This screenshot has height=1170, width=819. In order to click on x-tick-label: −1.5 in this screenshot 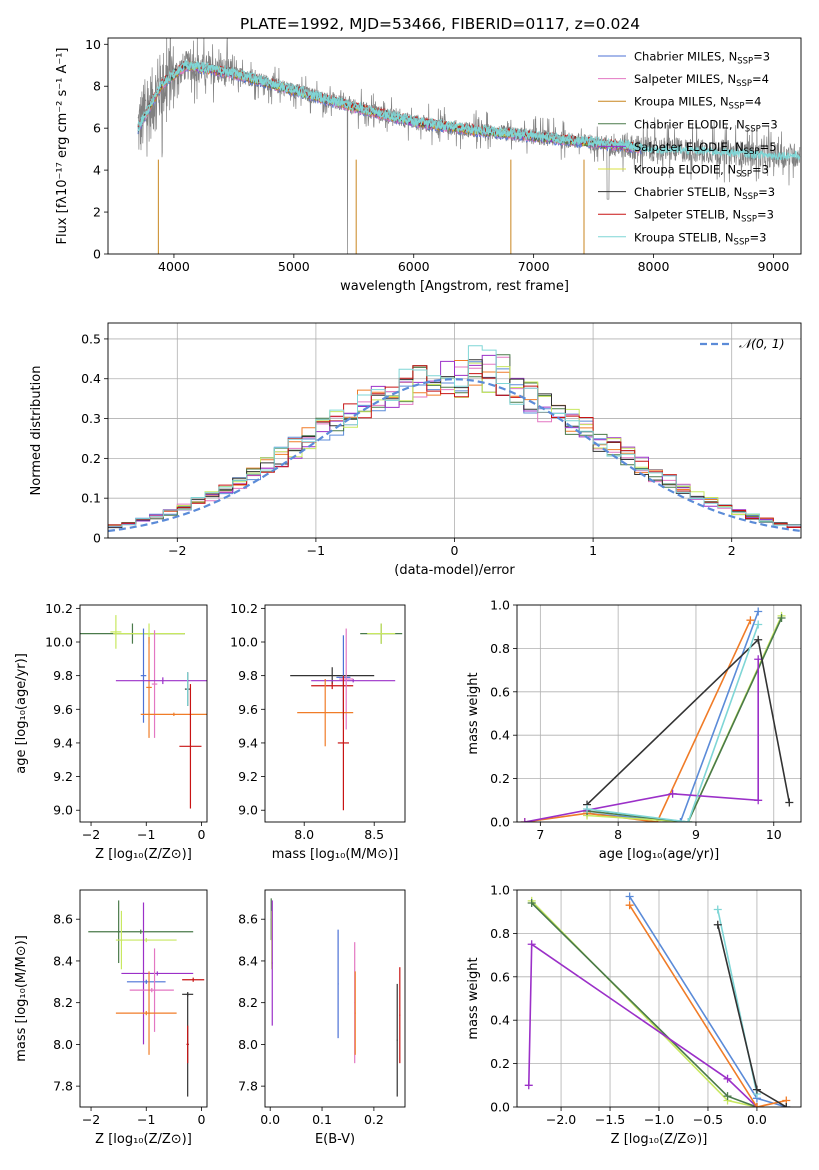, I will do `click(610, 1119)`.